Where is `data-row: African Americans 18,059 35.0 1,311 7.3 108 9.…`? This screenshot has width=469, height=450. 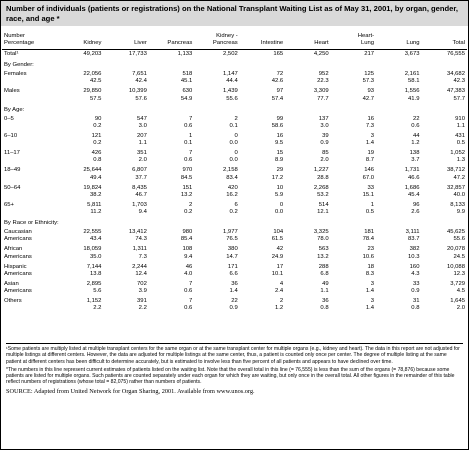 data-row: African Americans 18,059 35.0 1,311 7.3 108 9.… is located at coordinates (234, 253).